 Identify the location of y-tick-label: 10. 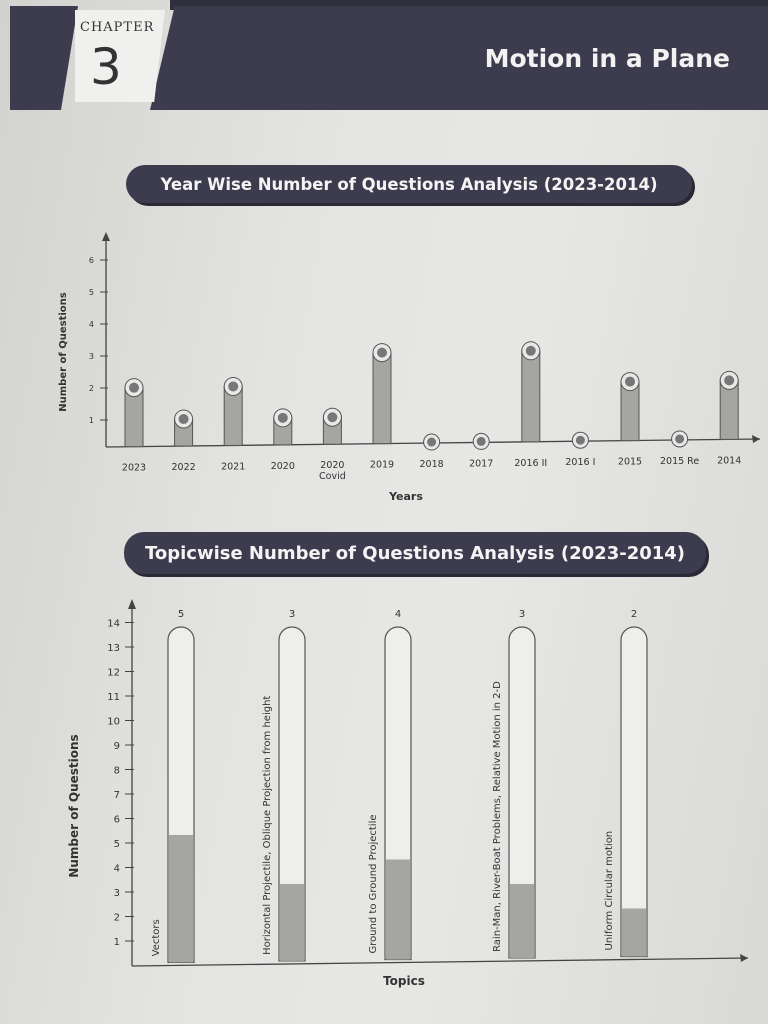
(113, 722).